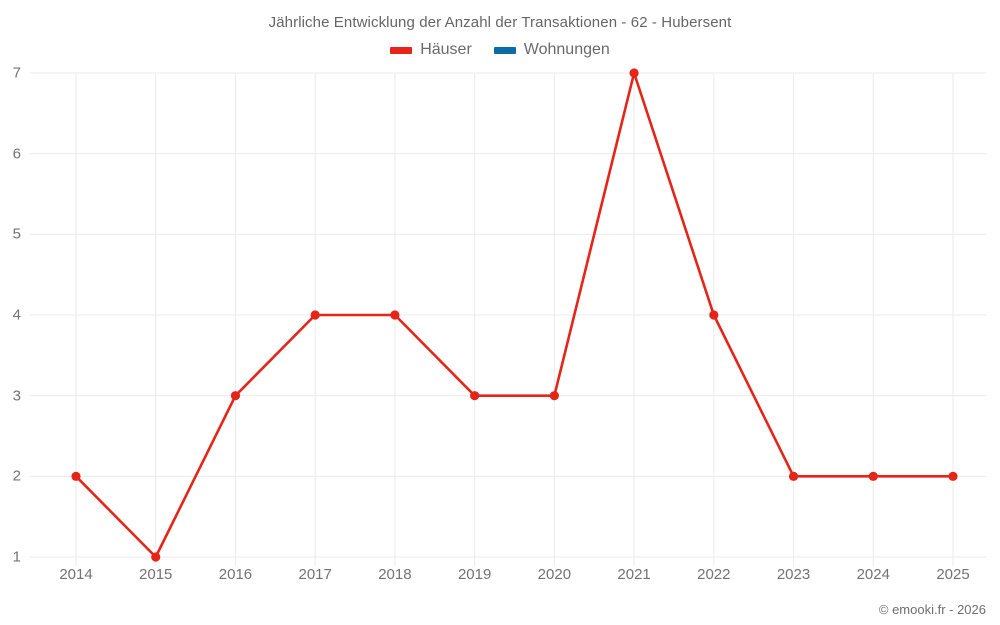 This screenshot has height=625, width=1000. I want to click on x-axis-tick-2023: 2023, so click(793, 574).